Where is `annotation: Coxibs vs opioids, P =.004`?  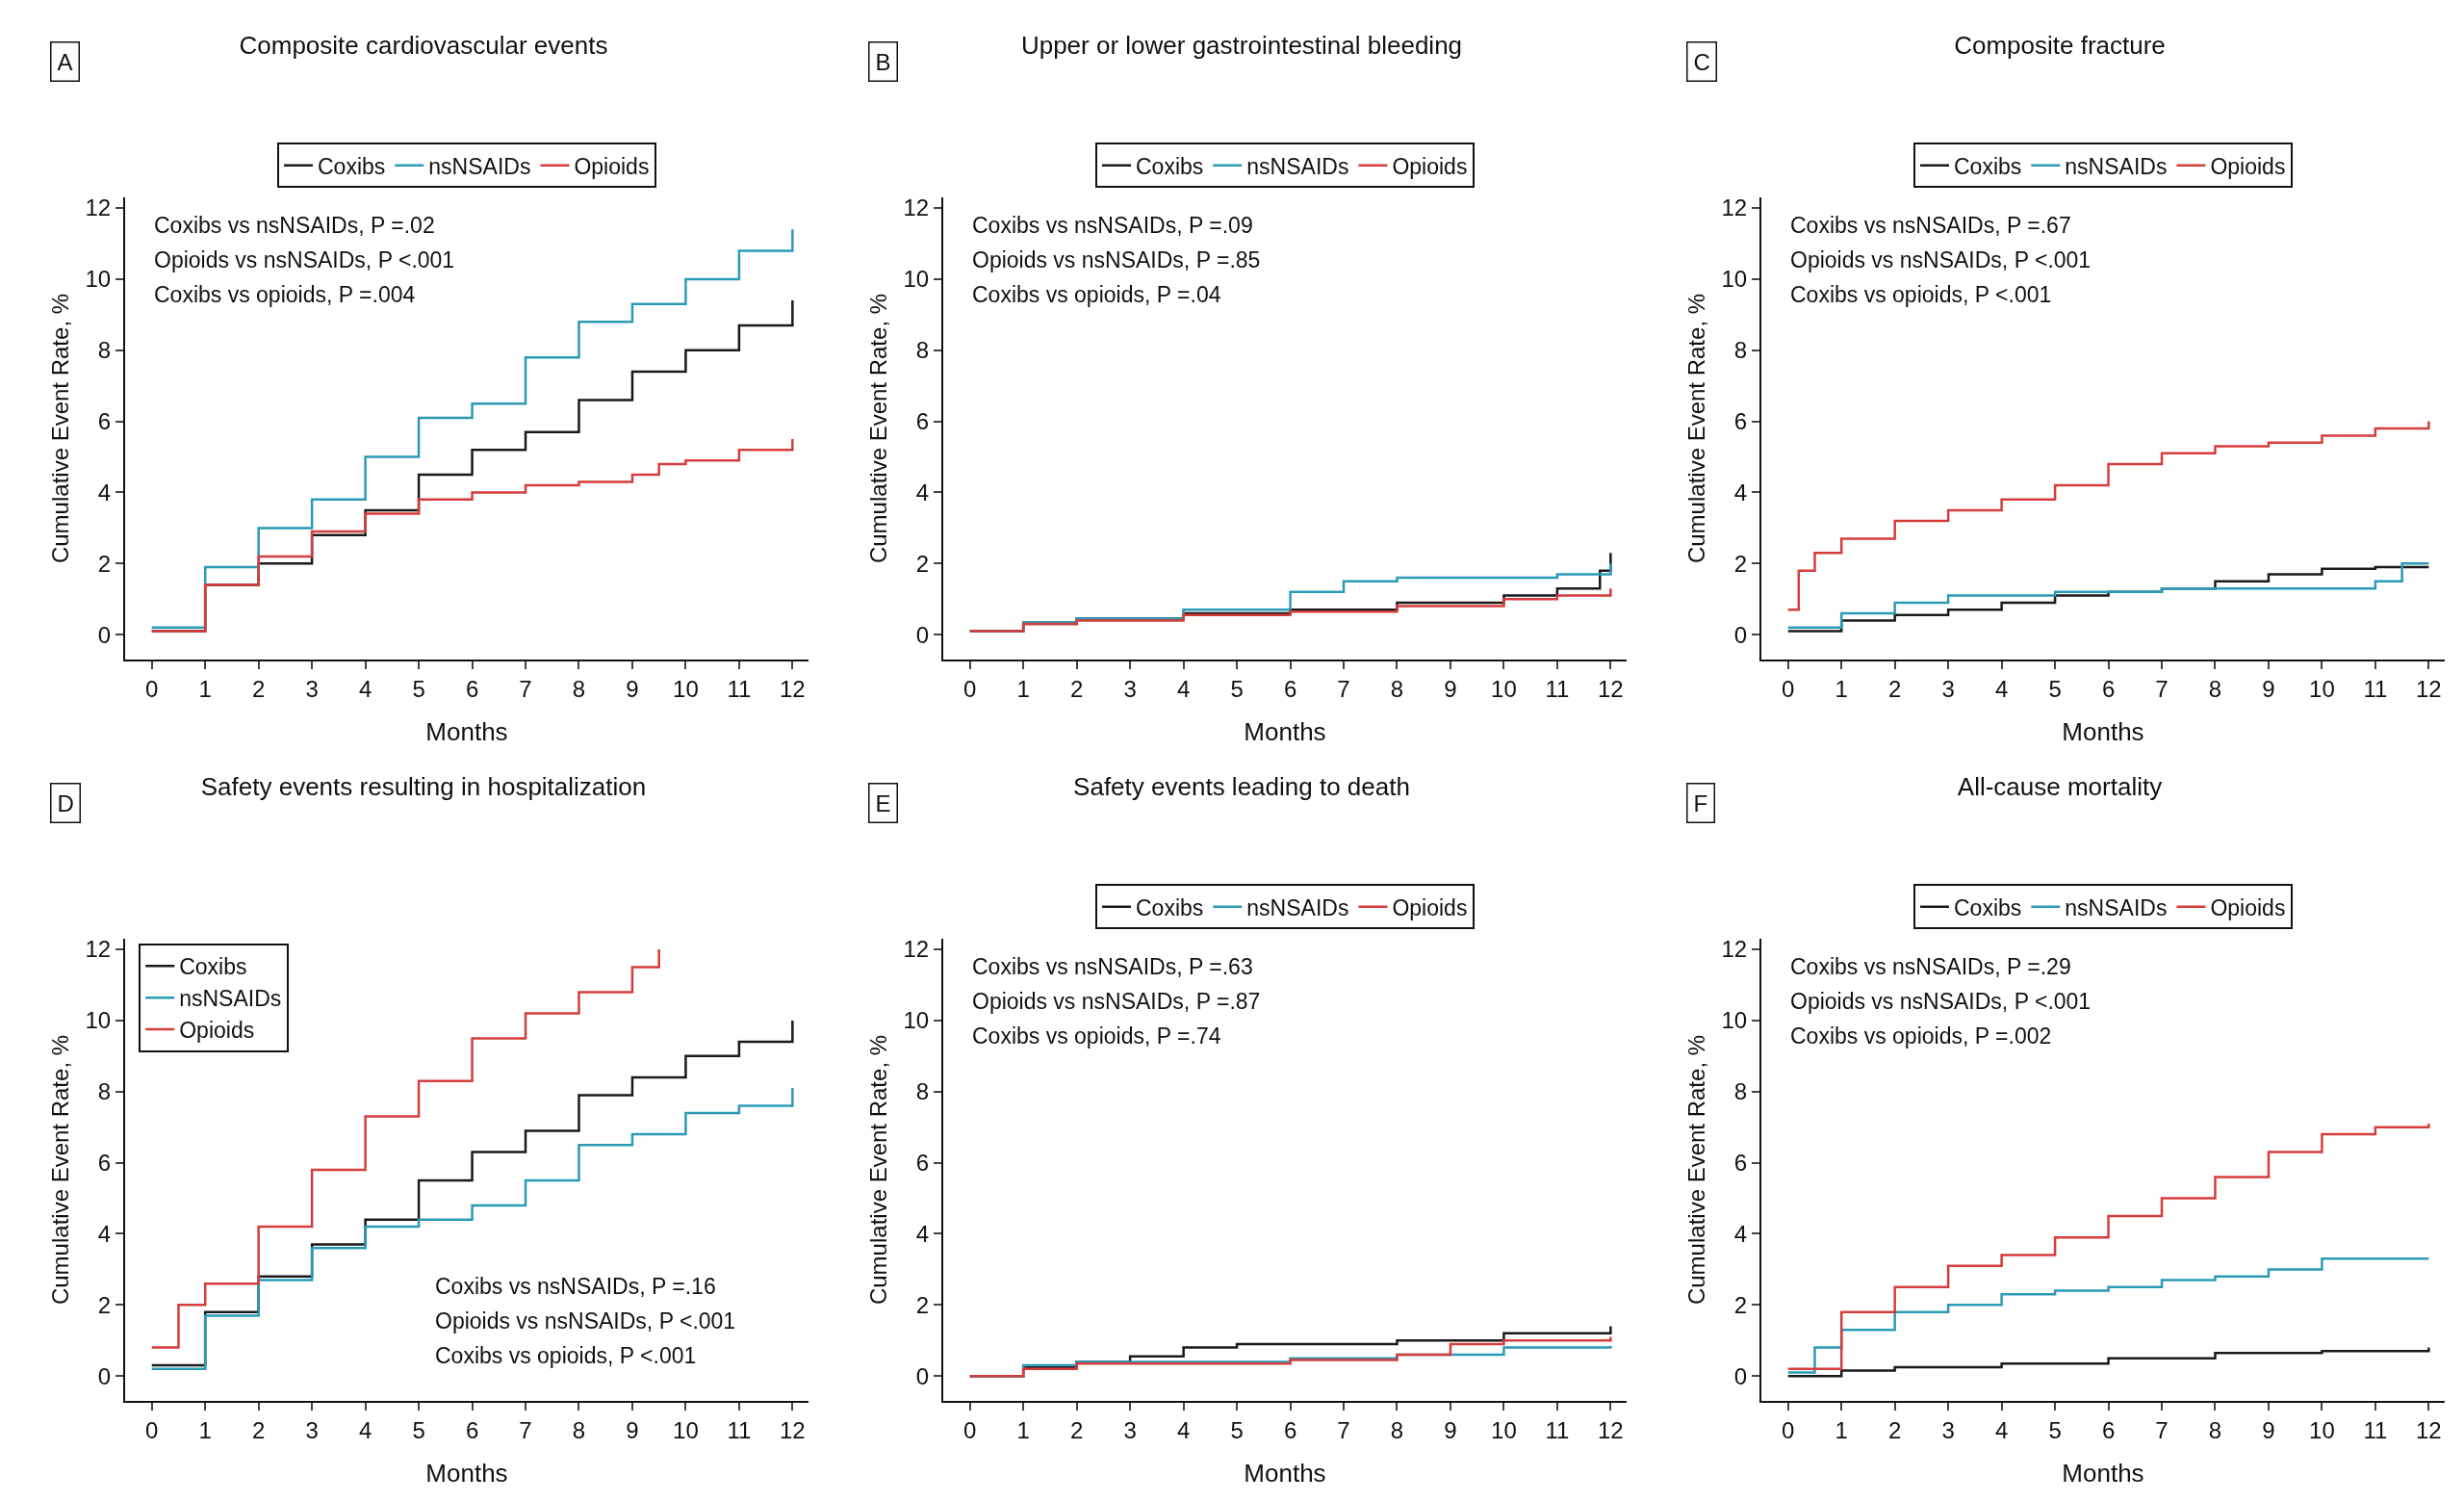 annotation: Coxibs vs opioids, P =.004 is located at coordinates (285, 294).